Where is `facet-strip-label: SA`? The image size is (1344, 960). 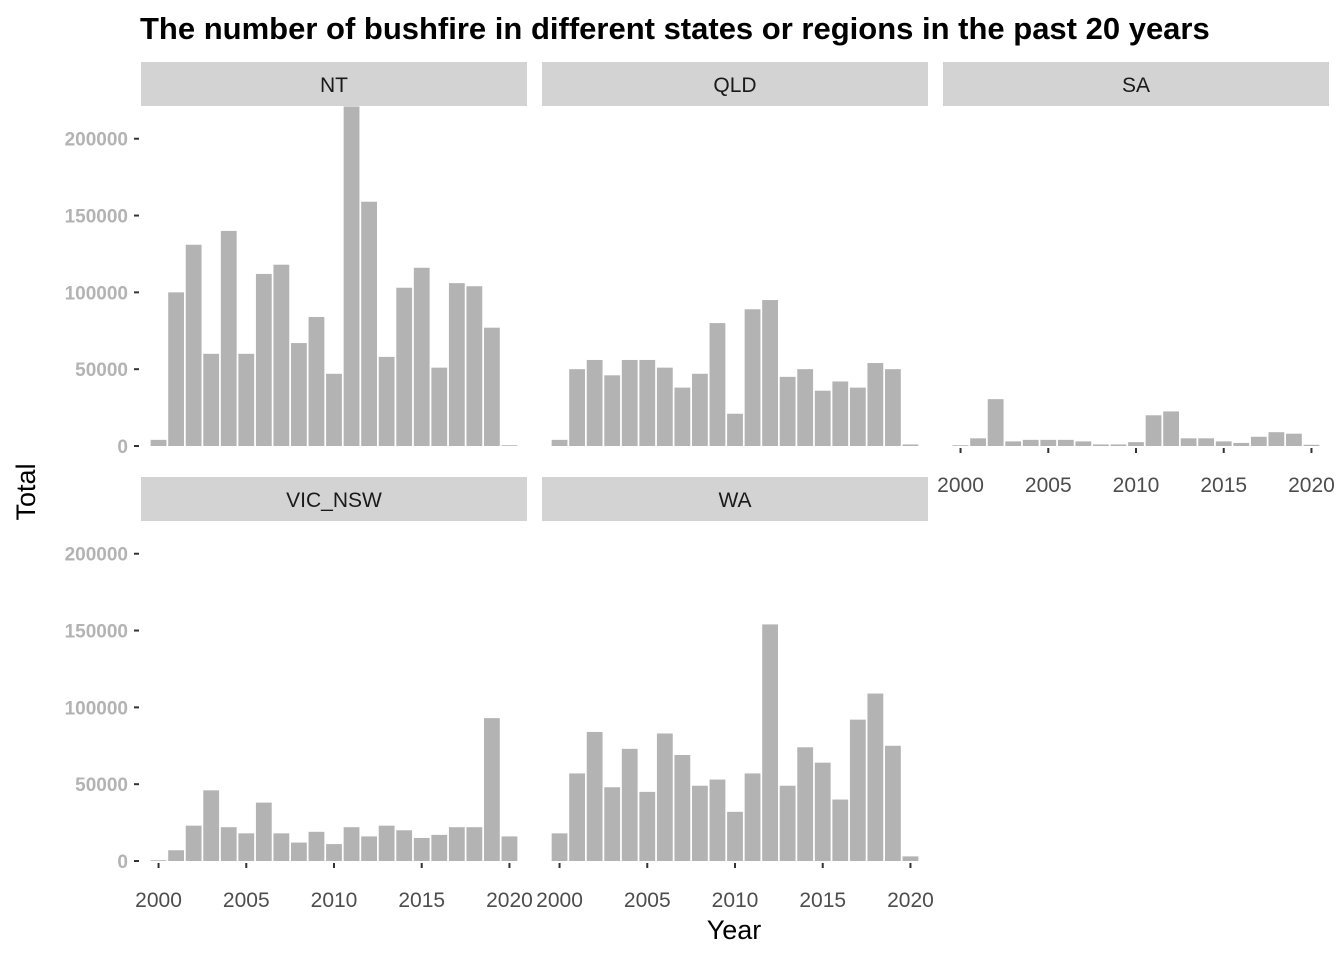
facet-strip-label: SA is located at coordinates (1136, 85).